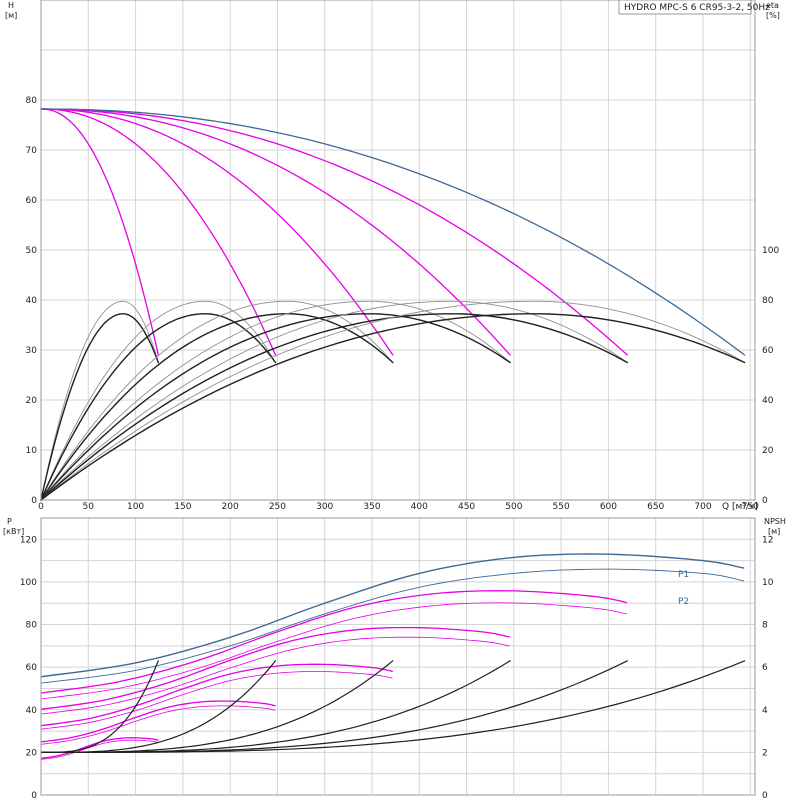  What do you see at coordinates (34, 501) in the screenshot?
I see `head-tick-label: 0` at bounding box center [34, 501].